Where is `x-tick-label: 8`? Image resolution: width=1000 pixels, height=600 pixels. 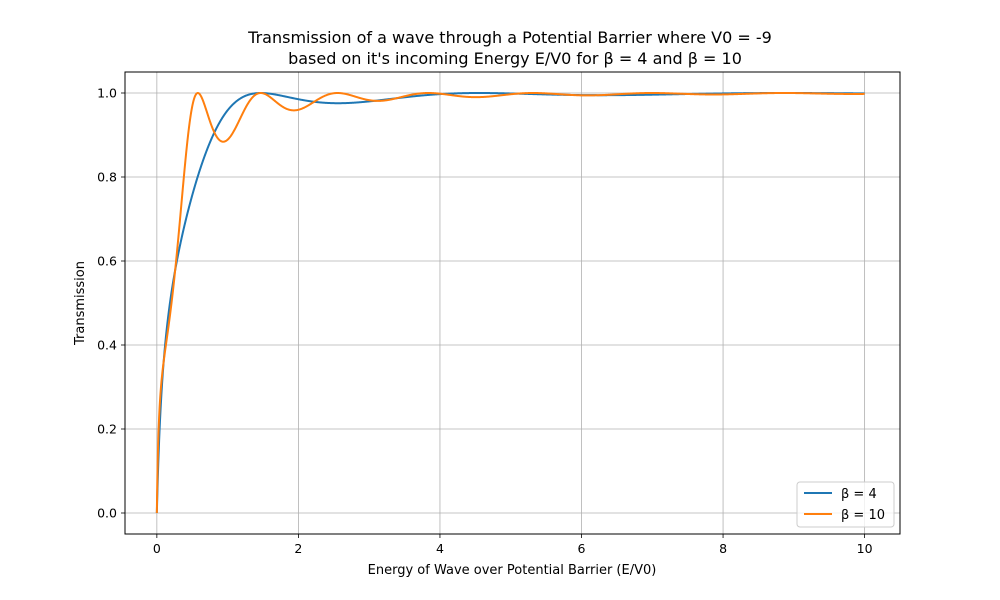
x-tick-label: 8 is located at coordinates (723, 548).